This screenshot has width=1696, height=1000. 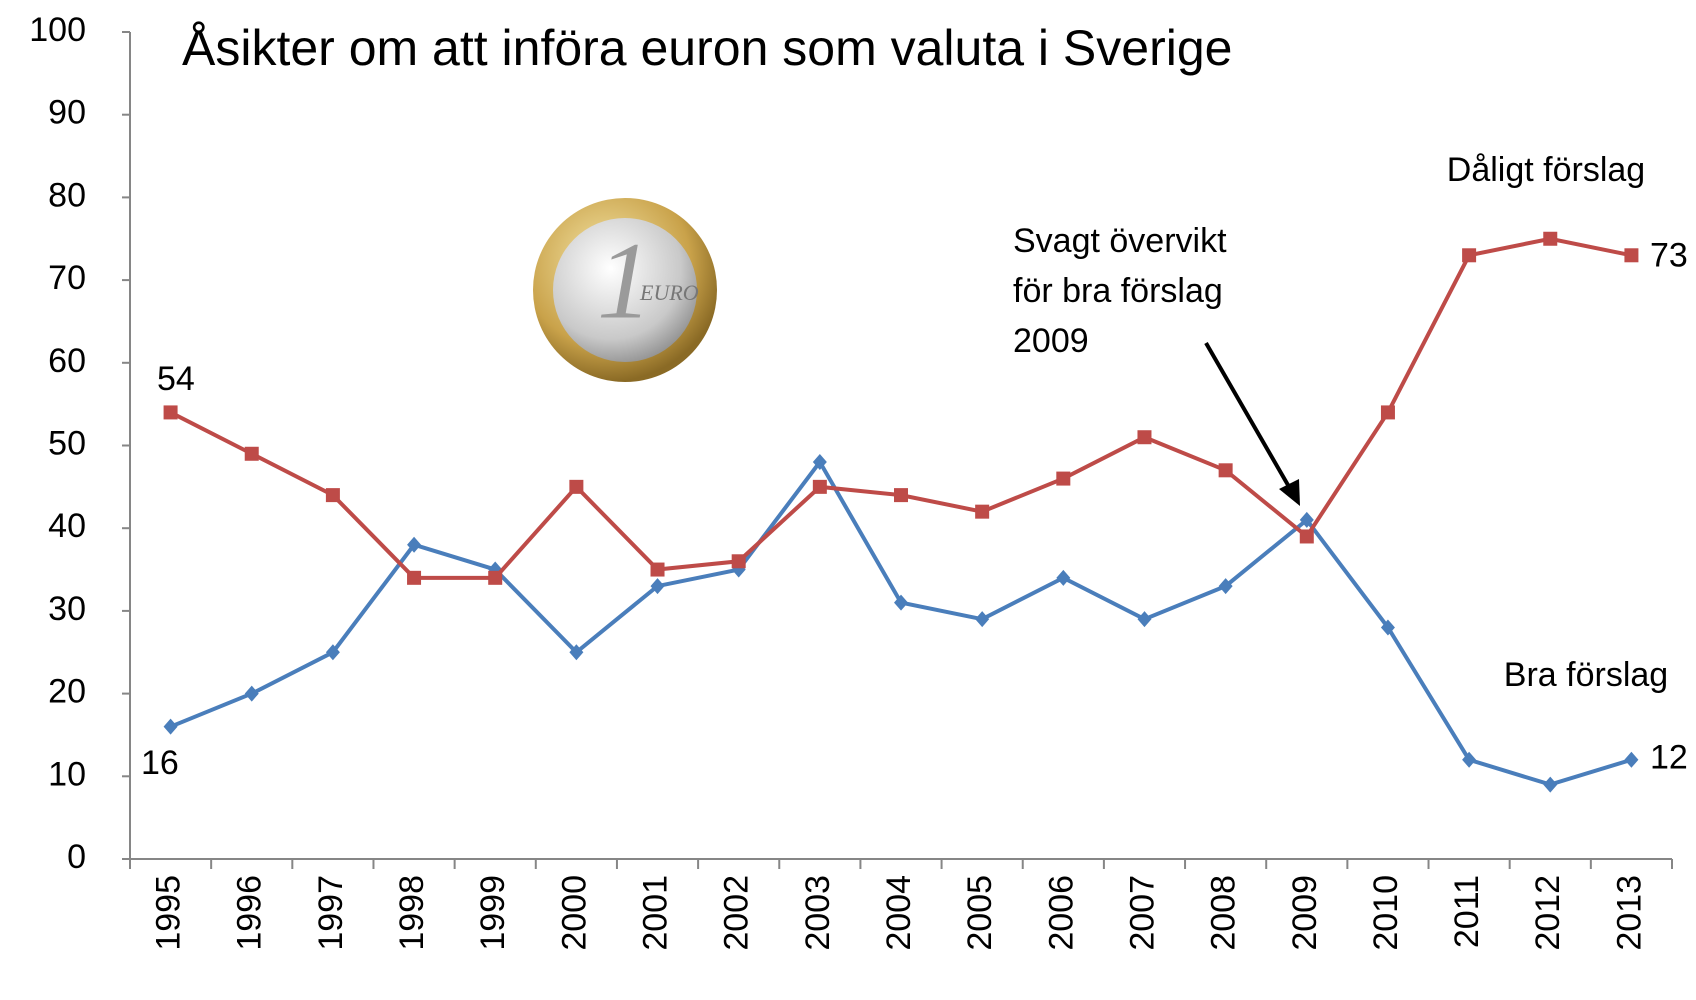 What do you see at coordinates (67, 195) in the screenshot?
I see `y-tick-label: 80` at bounding box center [67, 195].